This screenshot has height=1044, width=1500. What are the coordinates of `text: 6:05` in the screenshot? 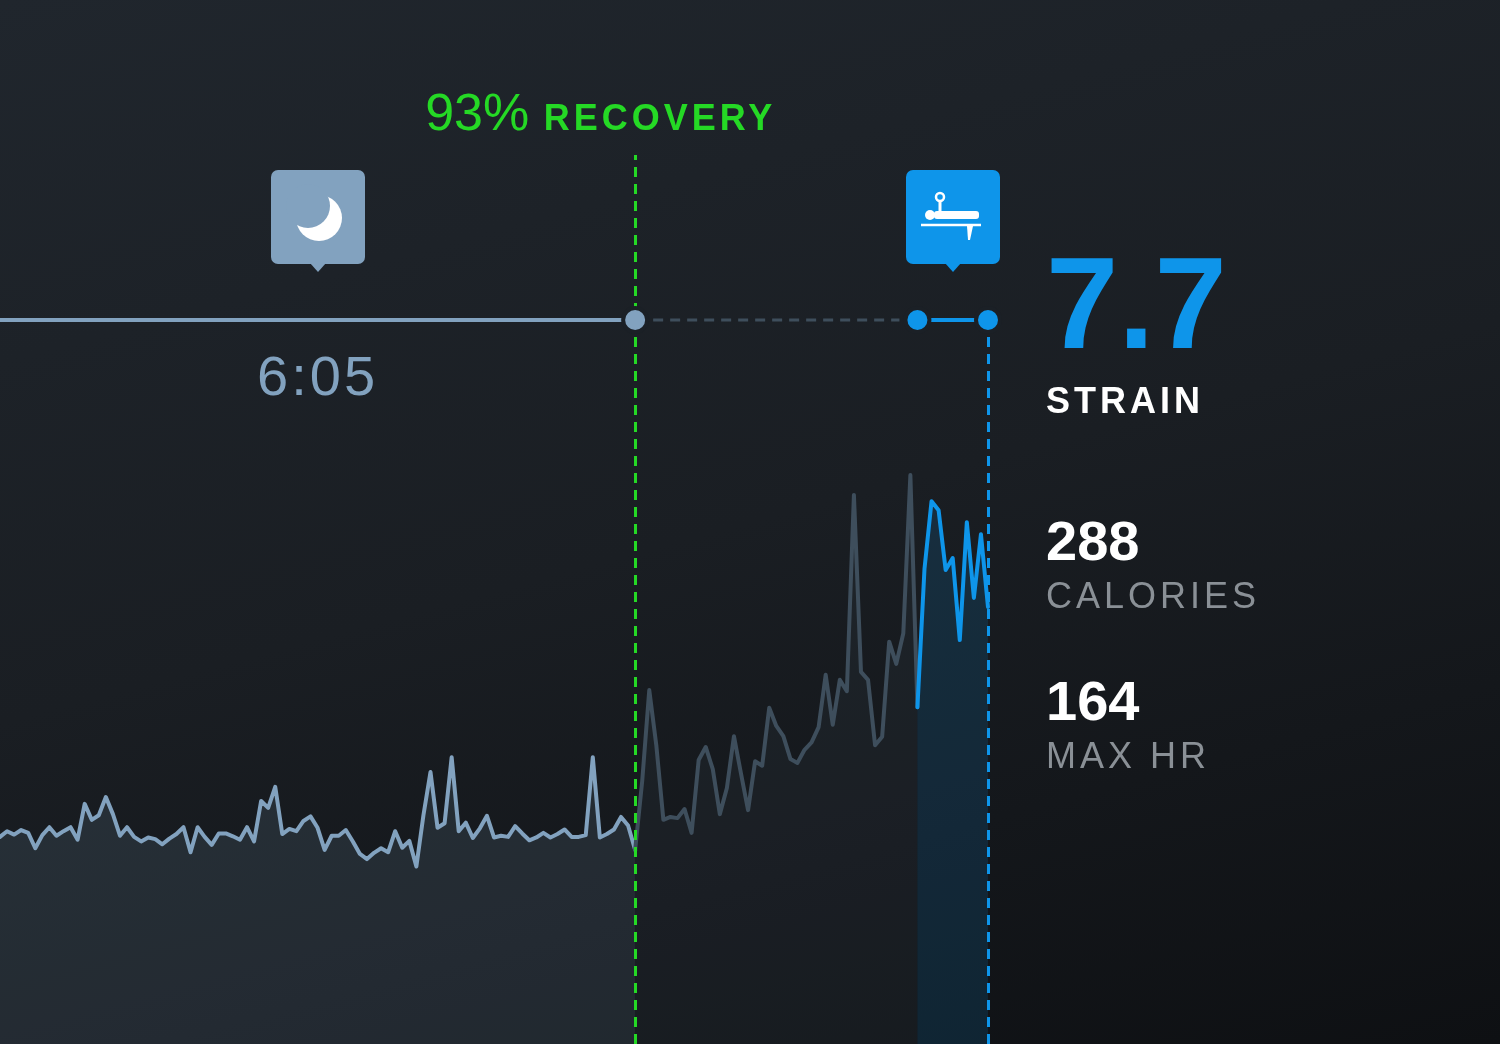 It's located at (318, 375).